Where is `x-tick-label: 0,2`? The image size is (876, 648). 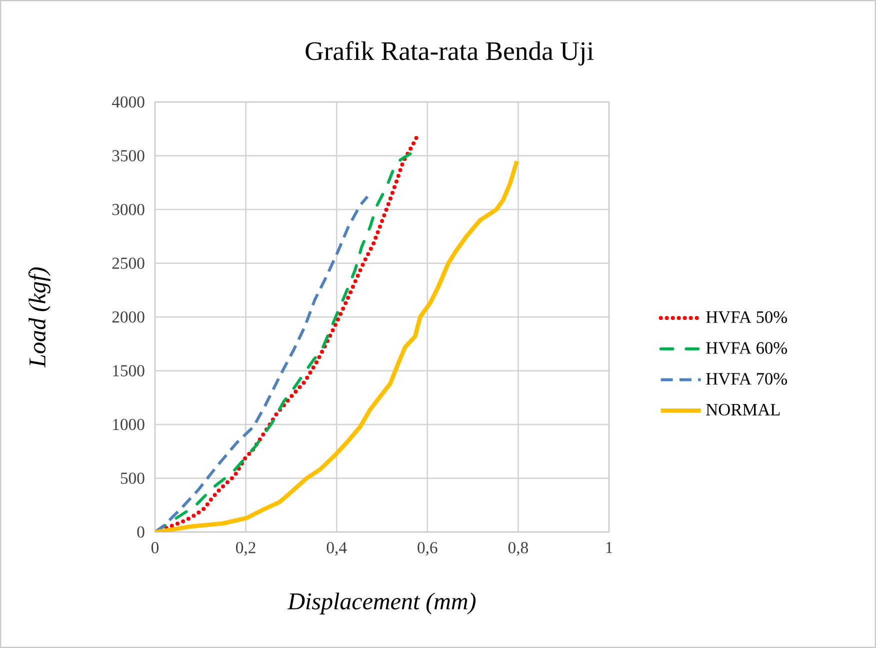 x-tick-label: 0,2 is located at coordinates (246, 549).